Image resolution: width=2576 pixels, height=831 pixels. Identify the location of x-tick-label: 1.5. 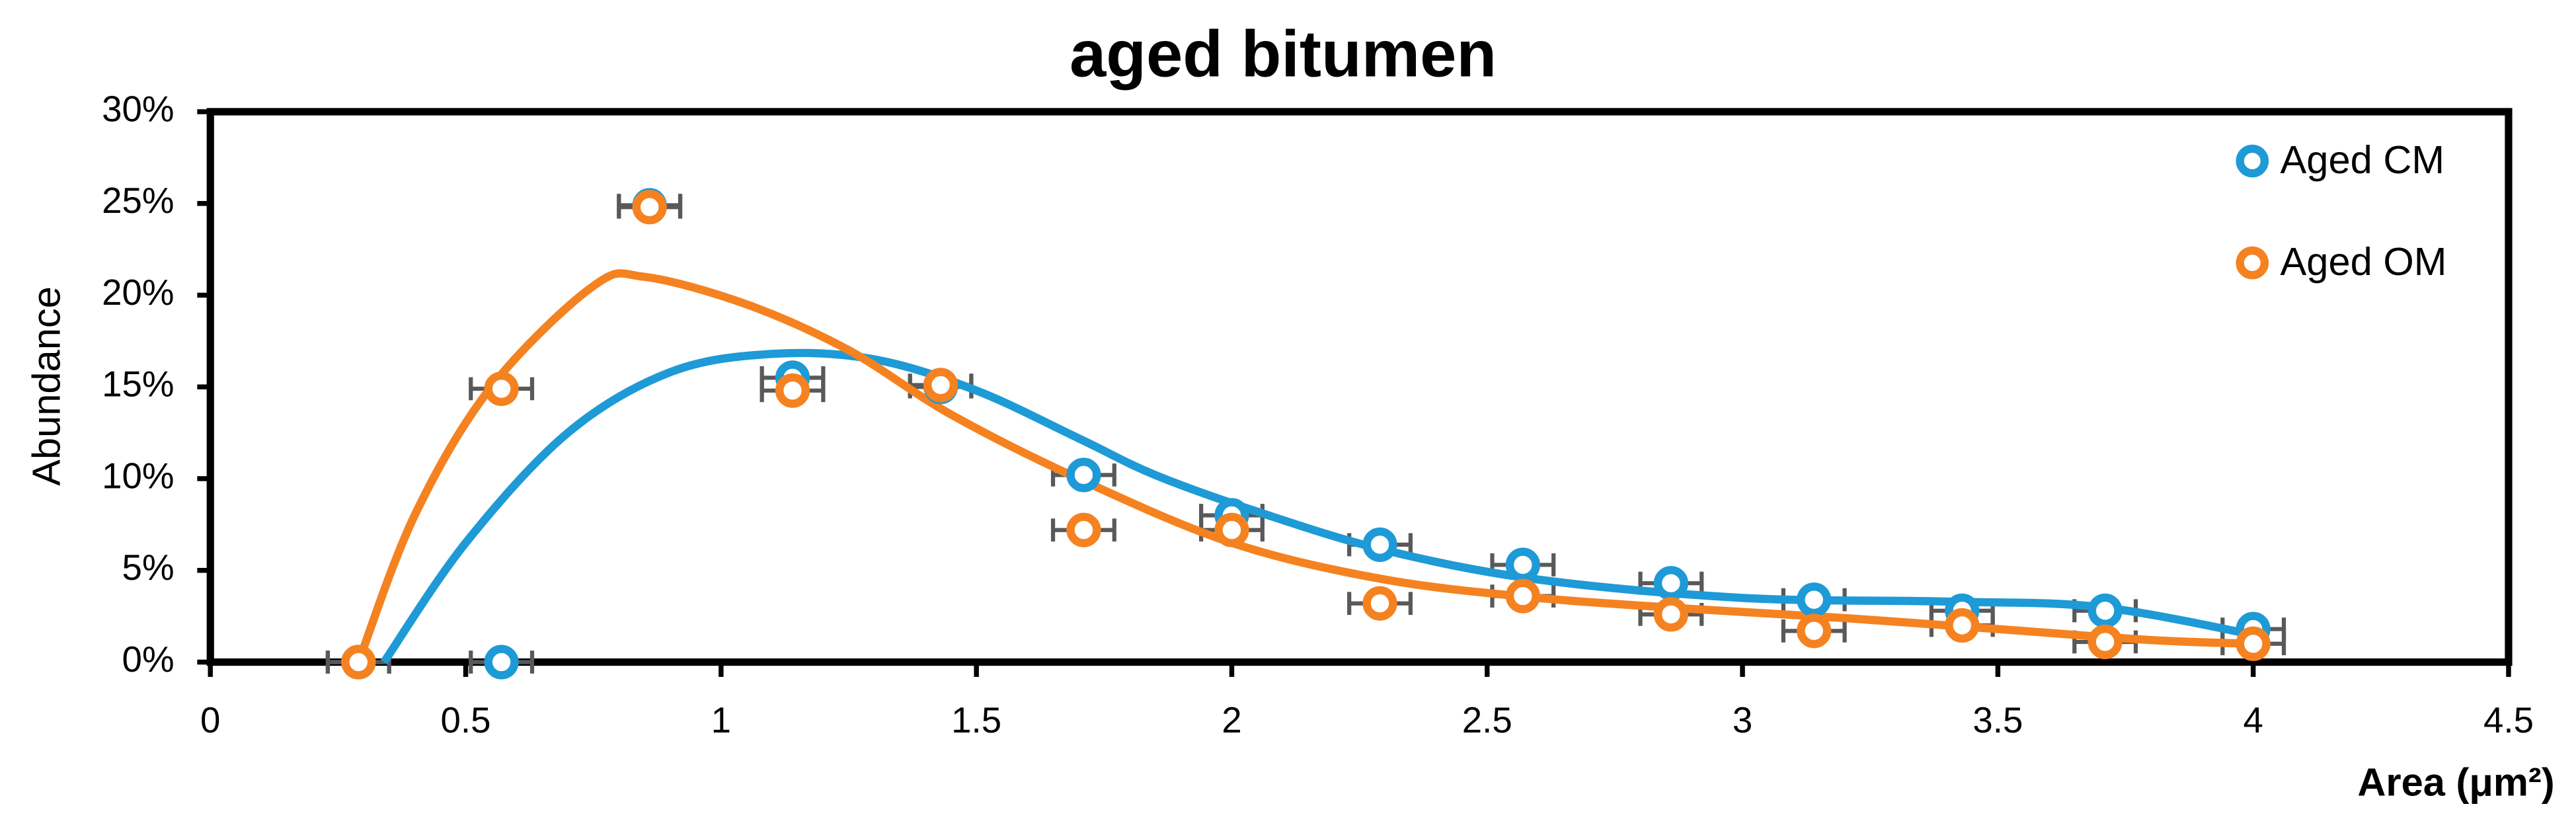
(976, 720).